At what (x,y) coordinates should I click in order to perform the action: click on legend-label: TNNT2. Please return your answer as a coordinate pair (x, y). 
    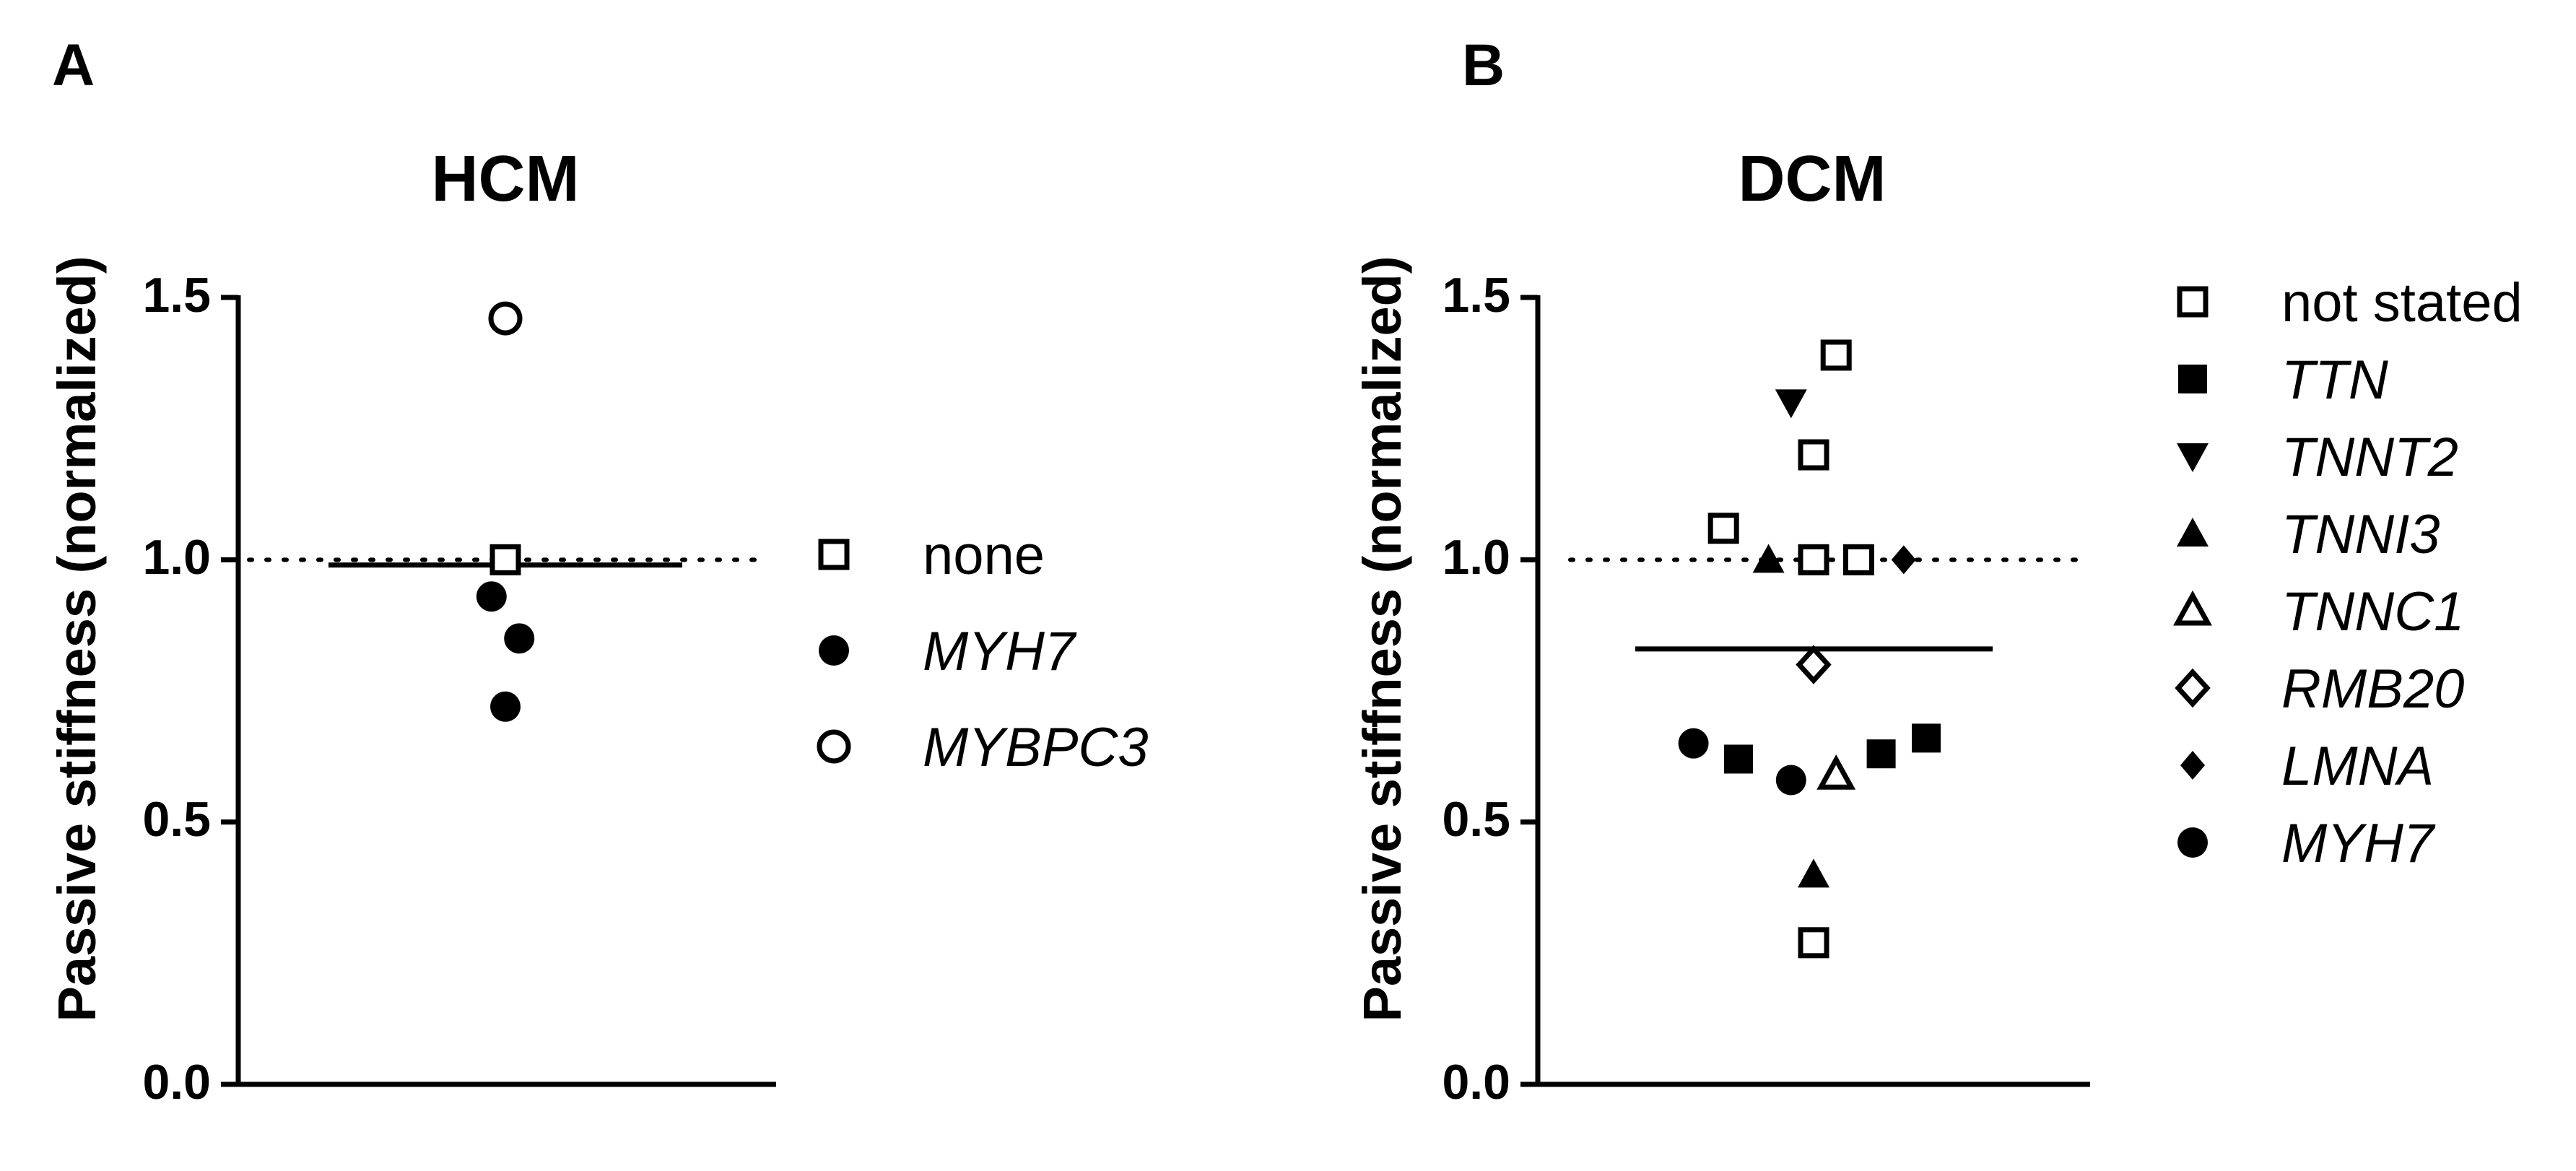
    Looking at the image, I should click on (2369, 457).